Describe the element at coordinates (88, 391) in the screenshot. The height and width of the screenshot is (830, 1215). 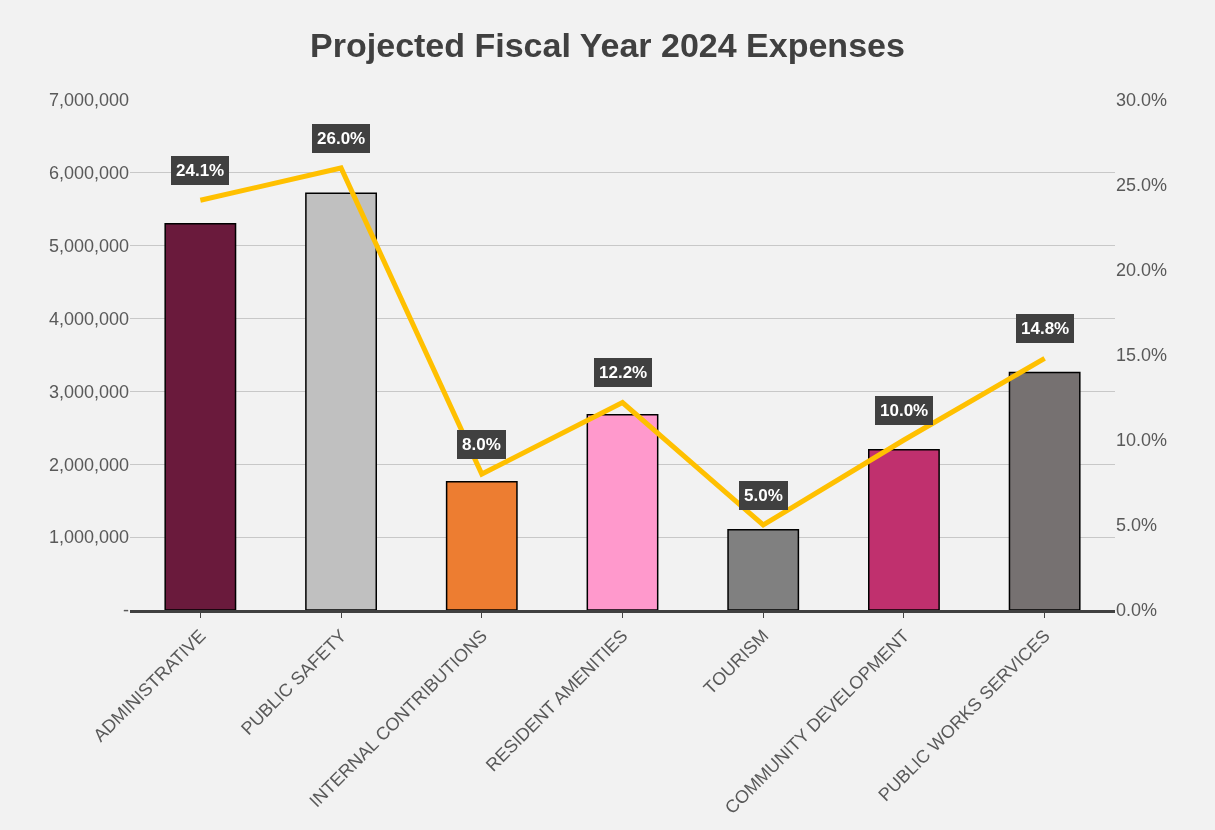
I see `y-tick-label: 3,000,000` at that location.